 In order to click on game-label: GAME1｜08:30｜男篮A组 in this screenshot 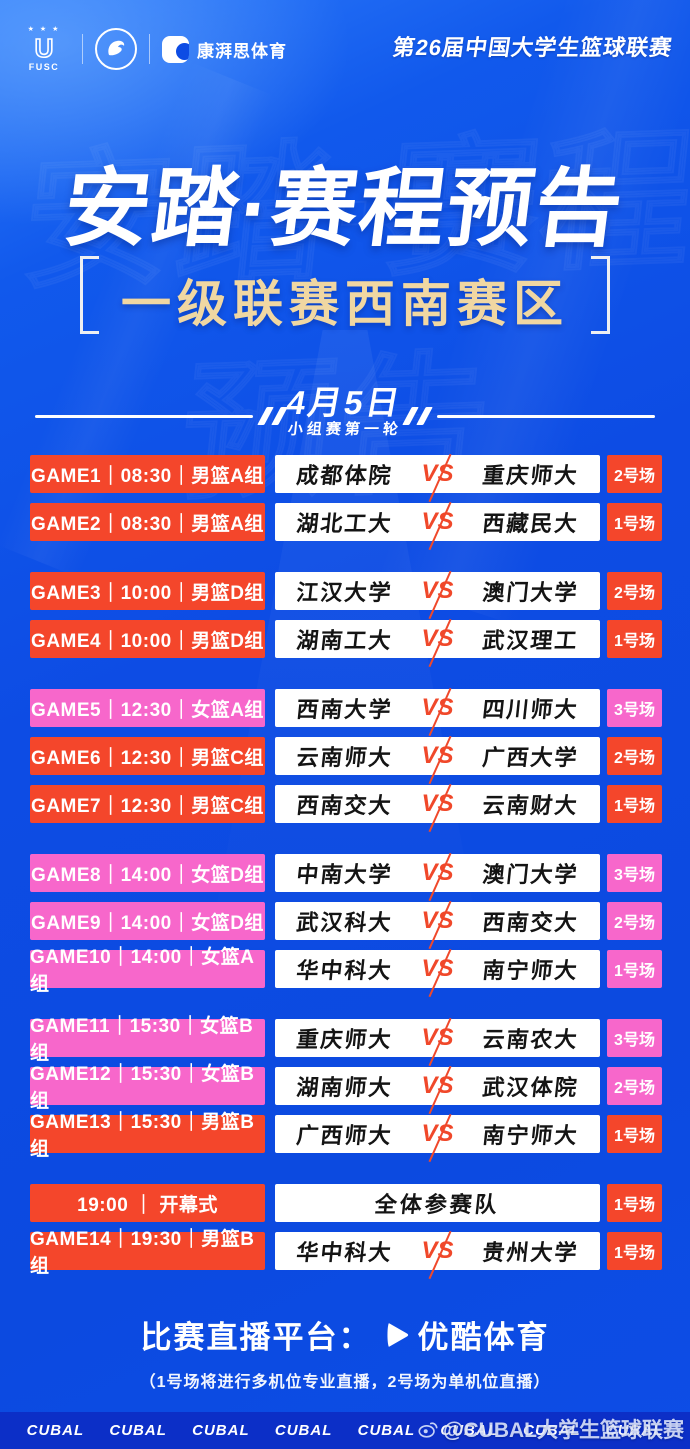, I will do `click(147, 474)`.